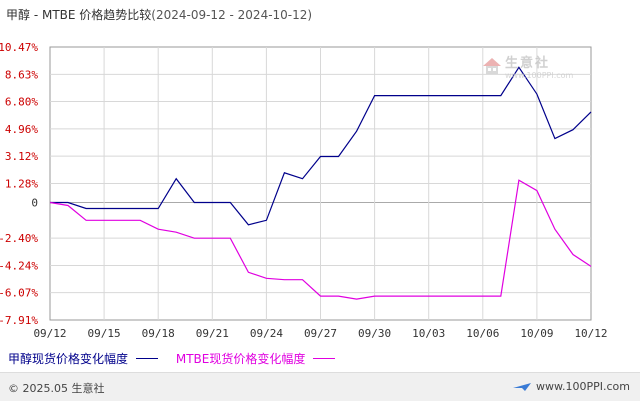 The height and width of the screenshot is (401, 640). I want to click on chart-title-prefix: 甲醇 - MTBE 价格趋势比较, so click(79, 15).